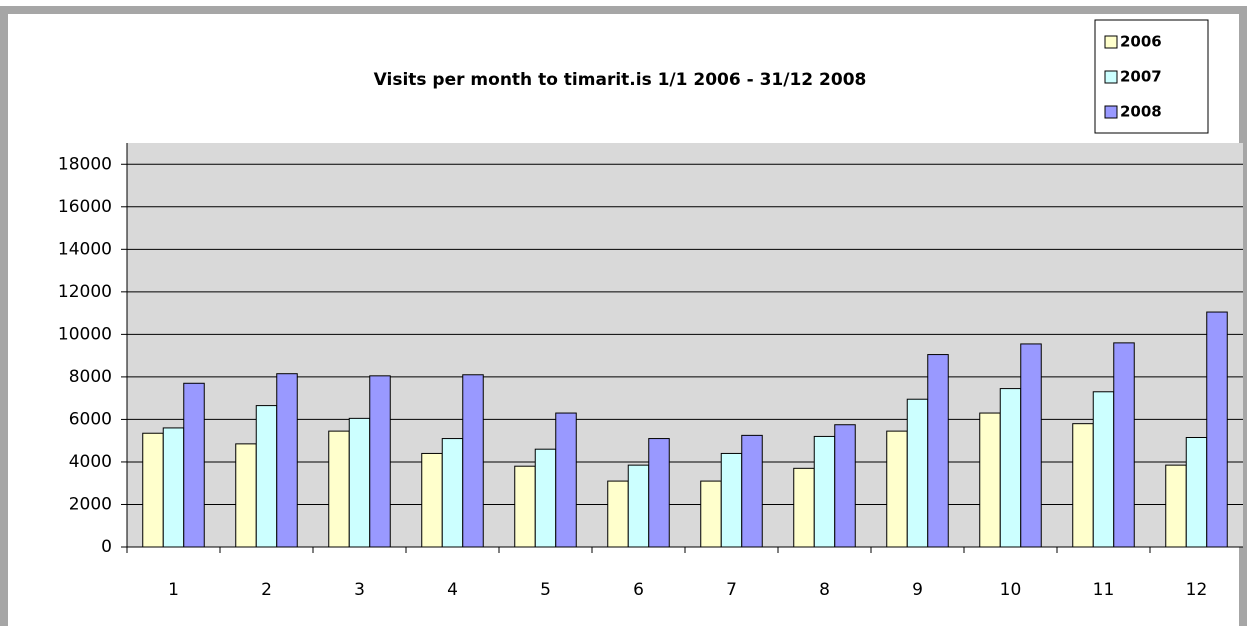  What do you see at coordinates (90, 377) in the screenshot?
I see `y-tick-label: 8000` at bounding box center [90, 377].